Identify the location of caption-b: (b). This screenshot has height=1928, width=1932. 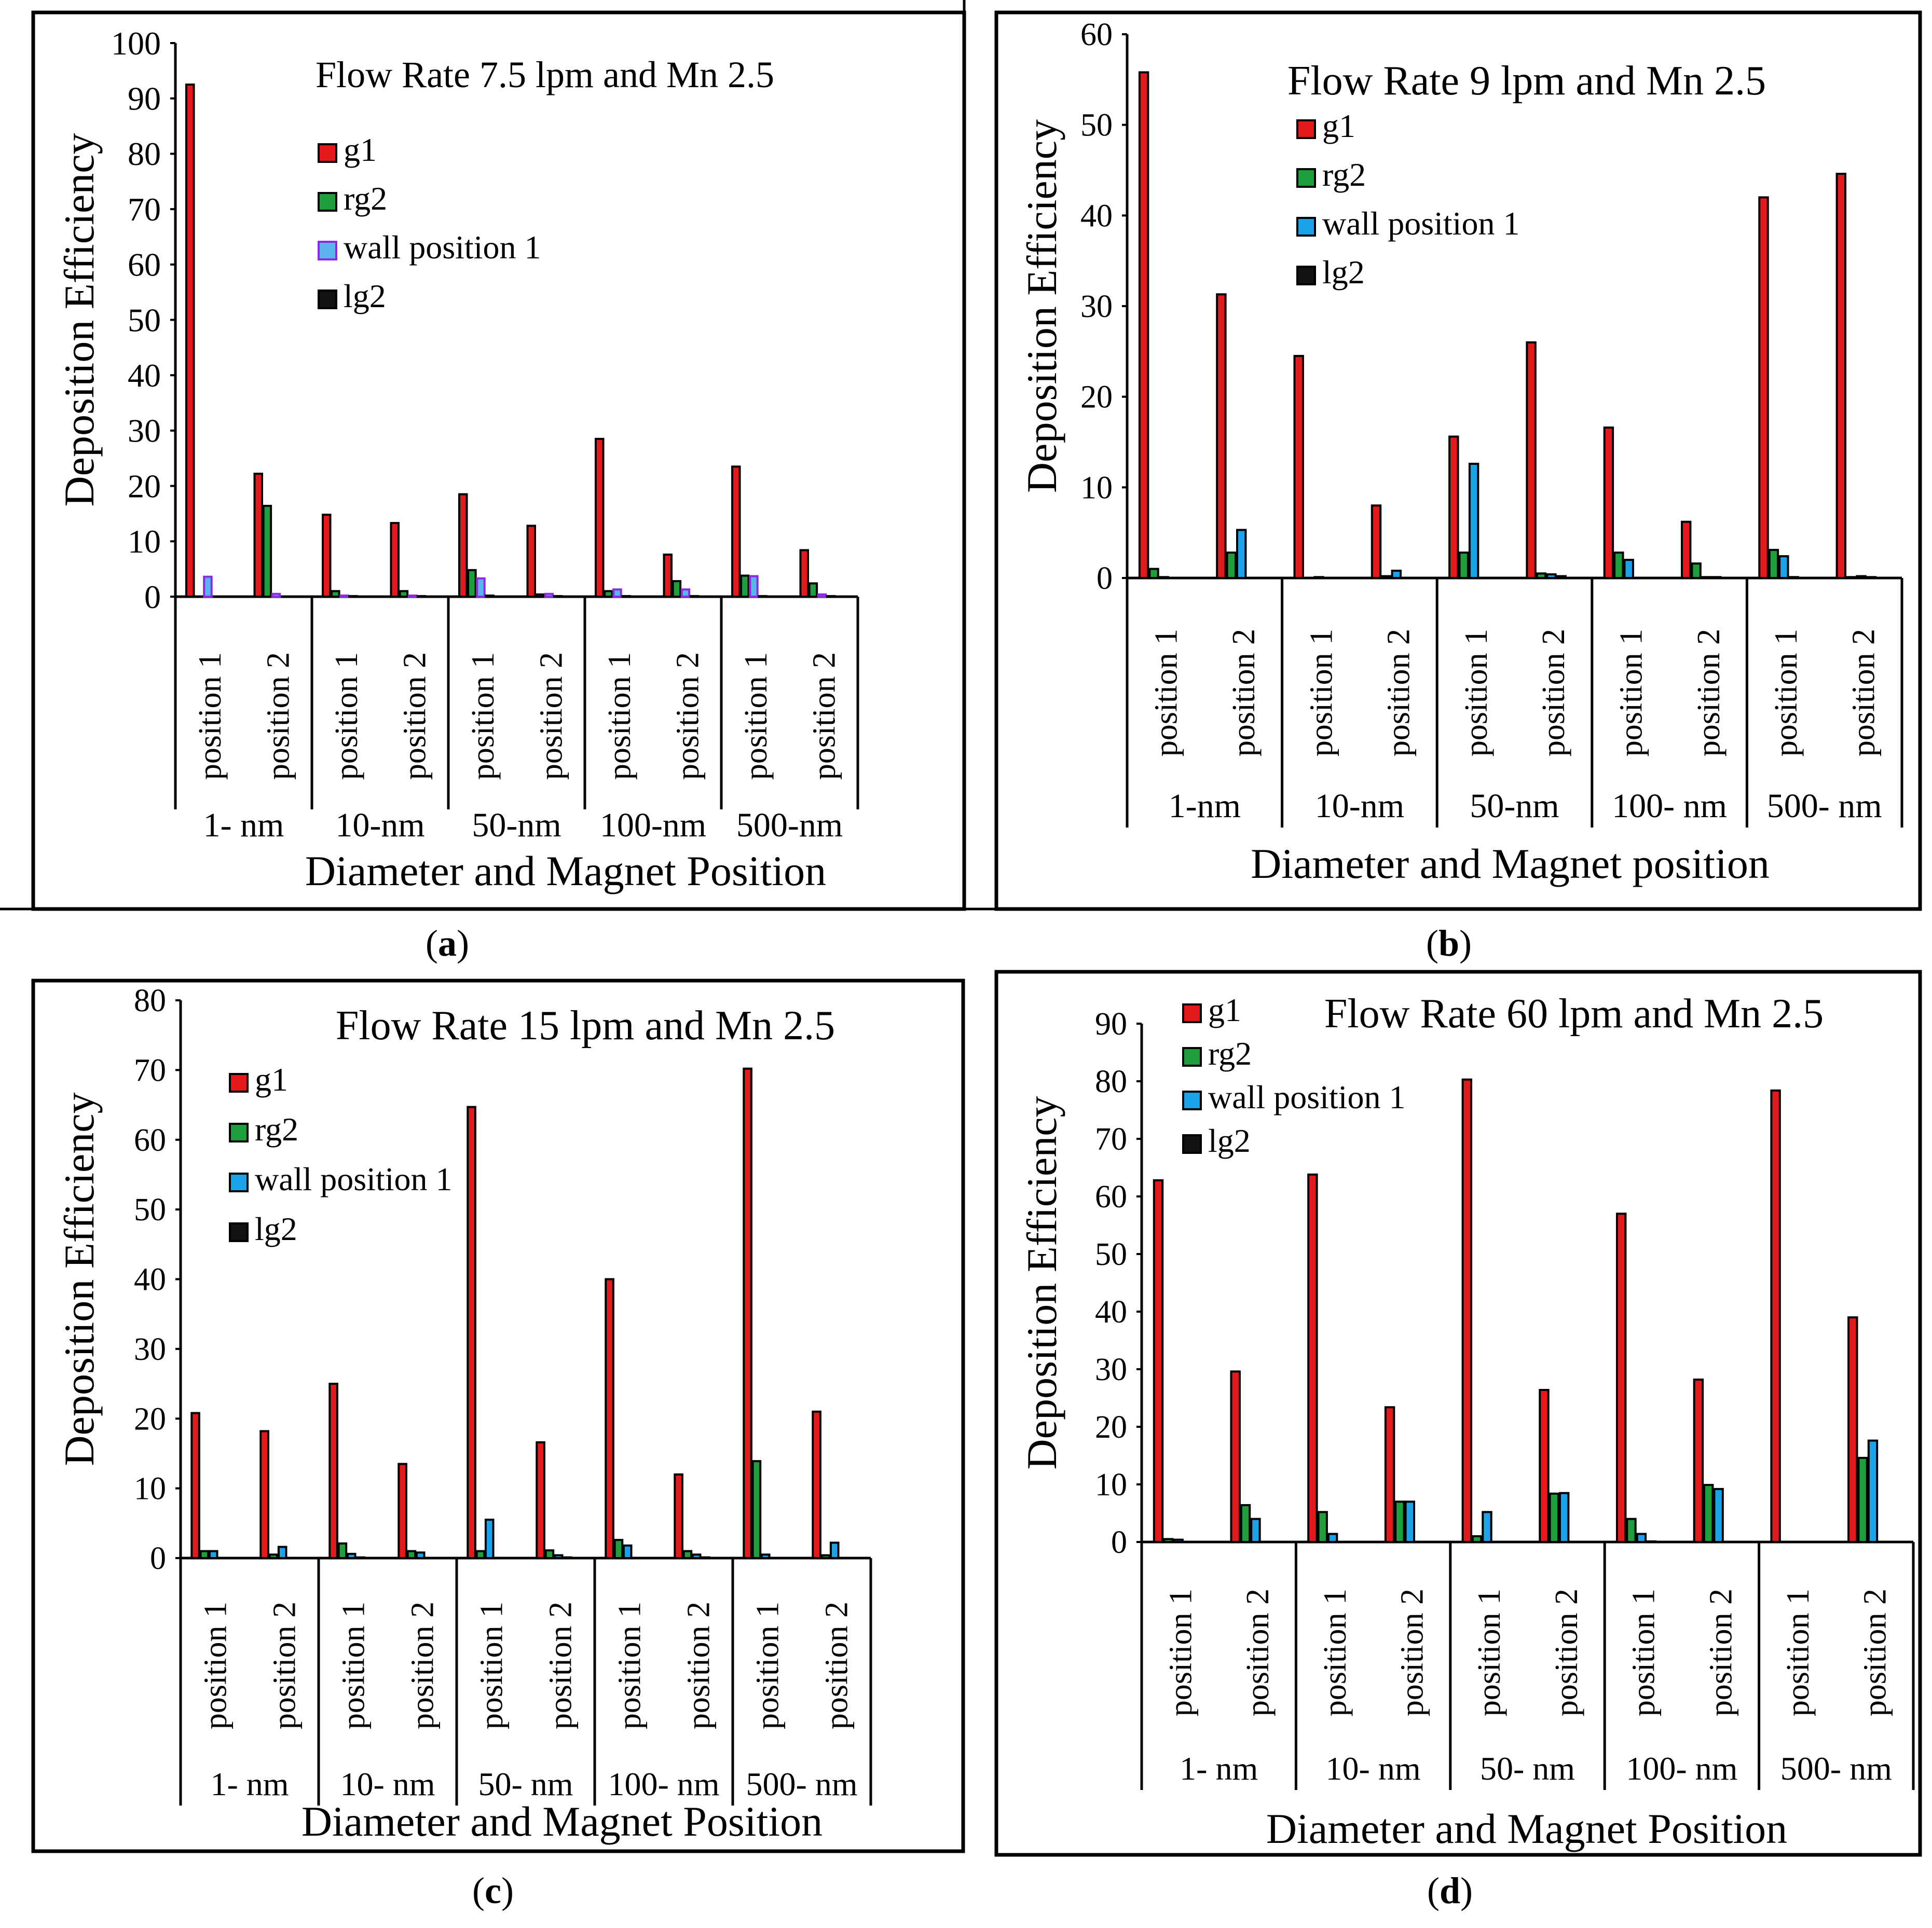
(1449, 943).